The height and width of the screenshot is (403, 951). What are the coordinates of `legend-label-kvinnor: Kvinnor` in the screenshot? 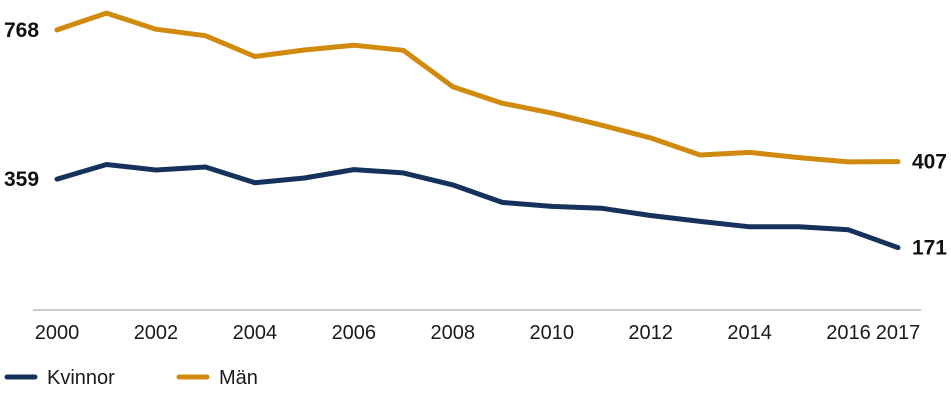 It's located at (81, 378).